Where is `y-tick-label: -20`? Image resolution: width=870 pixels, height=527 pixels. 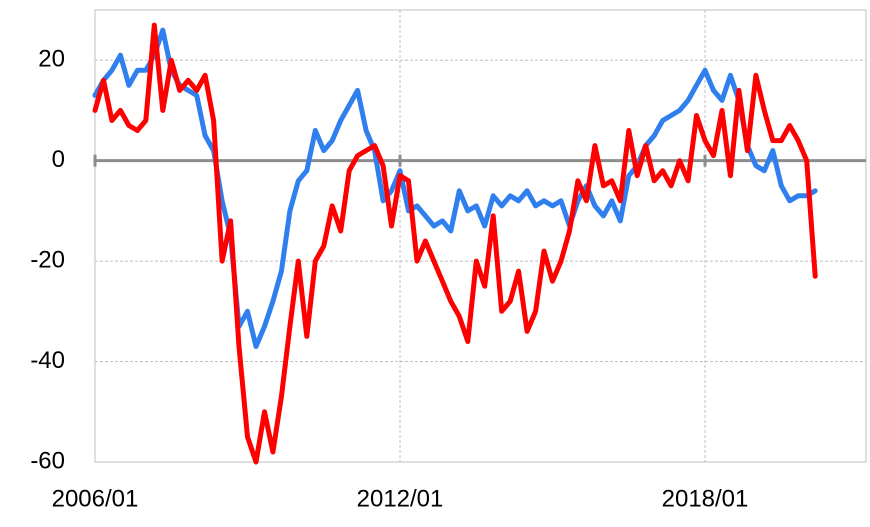 y-tick-label: -20 is located at coordinates (47, 259).